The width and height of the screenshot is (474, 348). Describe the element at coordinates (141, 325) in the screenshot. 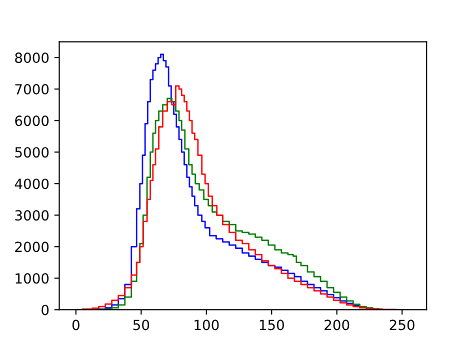

I see `x-tick-label: 50` at that location.